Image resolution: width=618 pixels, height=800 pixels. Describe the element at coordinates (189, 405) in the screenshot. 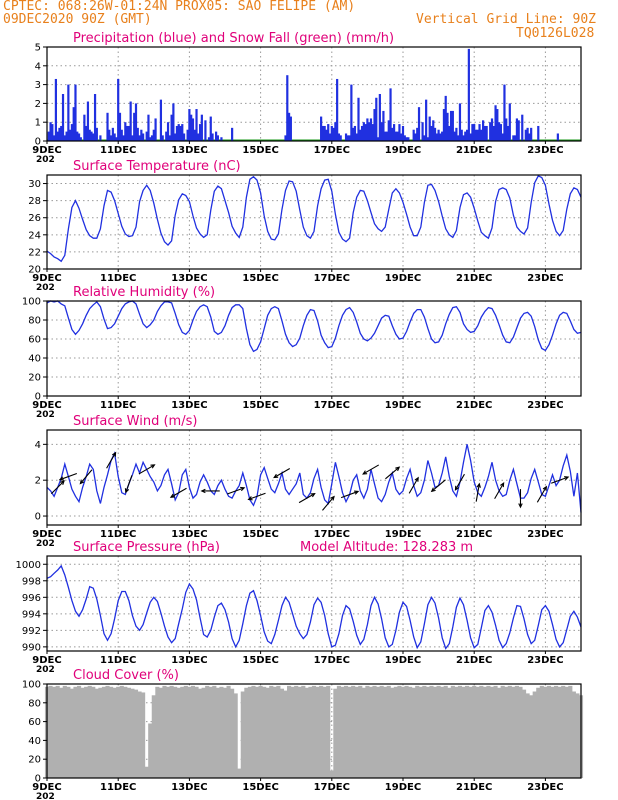

I see `x-tick-label: 13DEC` at that location.